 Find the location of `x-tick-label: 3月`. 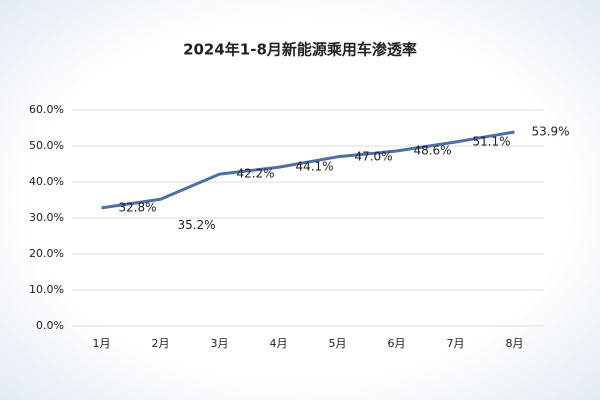

x-tick-label: 3月 is located at coordinates (220, 343).